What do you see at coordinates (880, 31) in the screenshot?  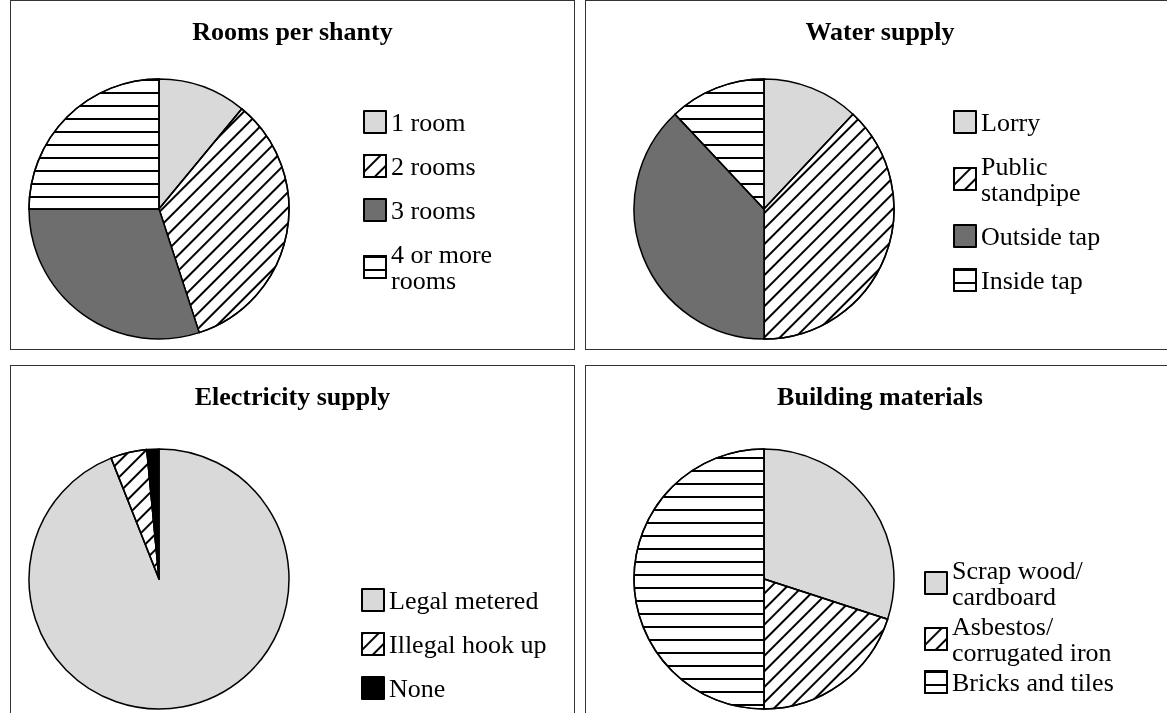 I see `chart-title: Water supply` at bounding box center [880, 31].